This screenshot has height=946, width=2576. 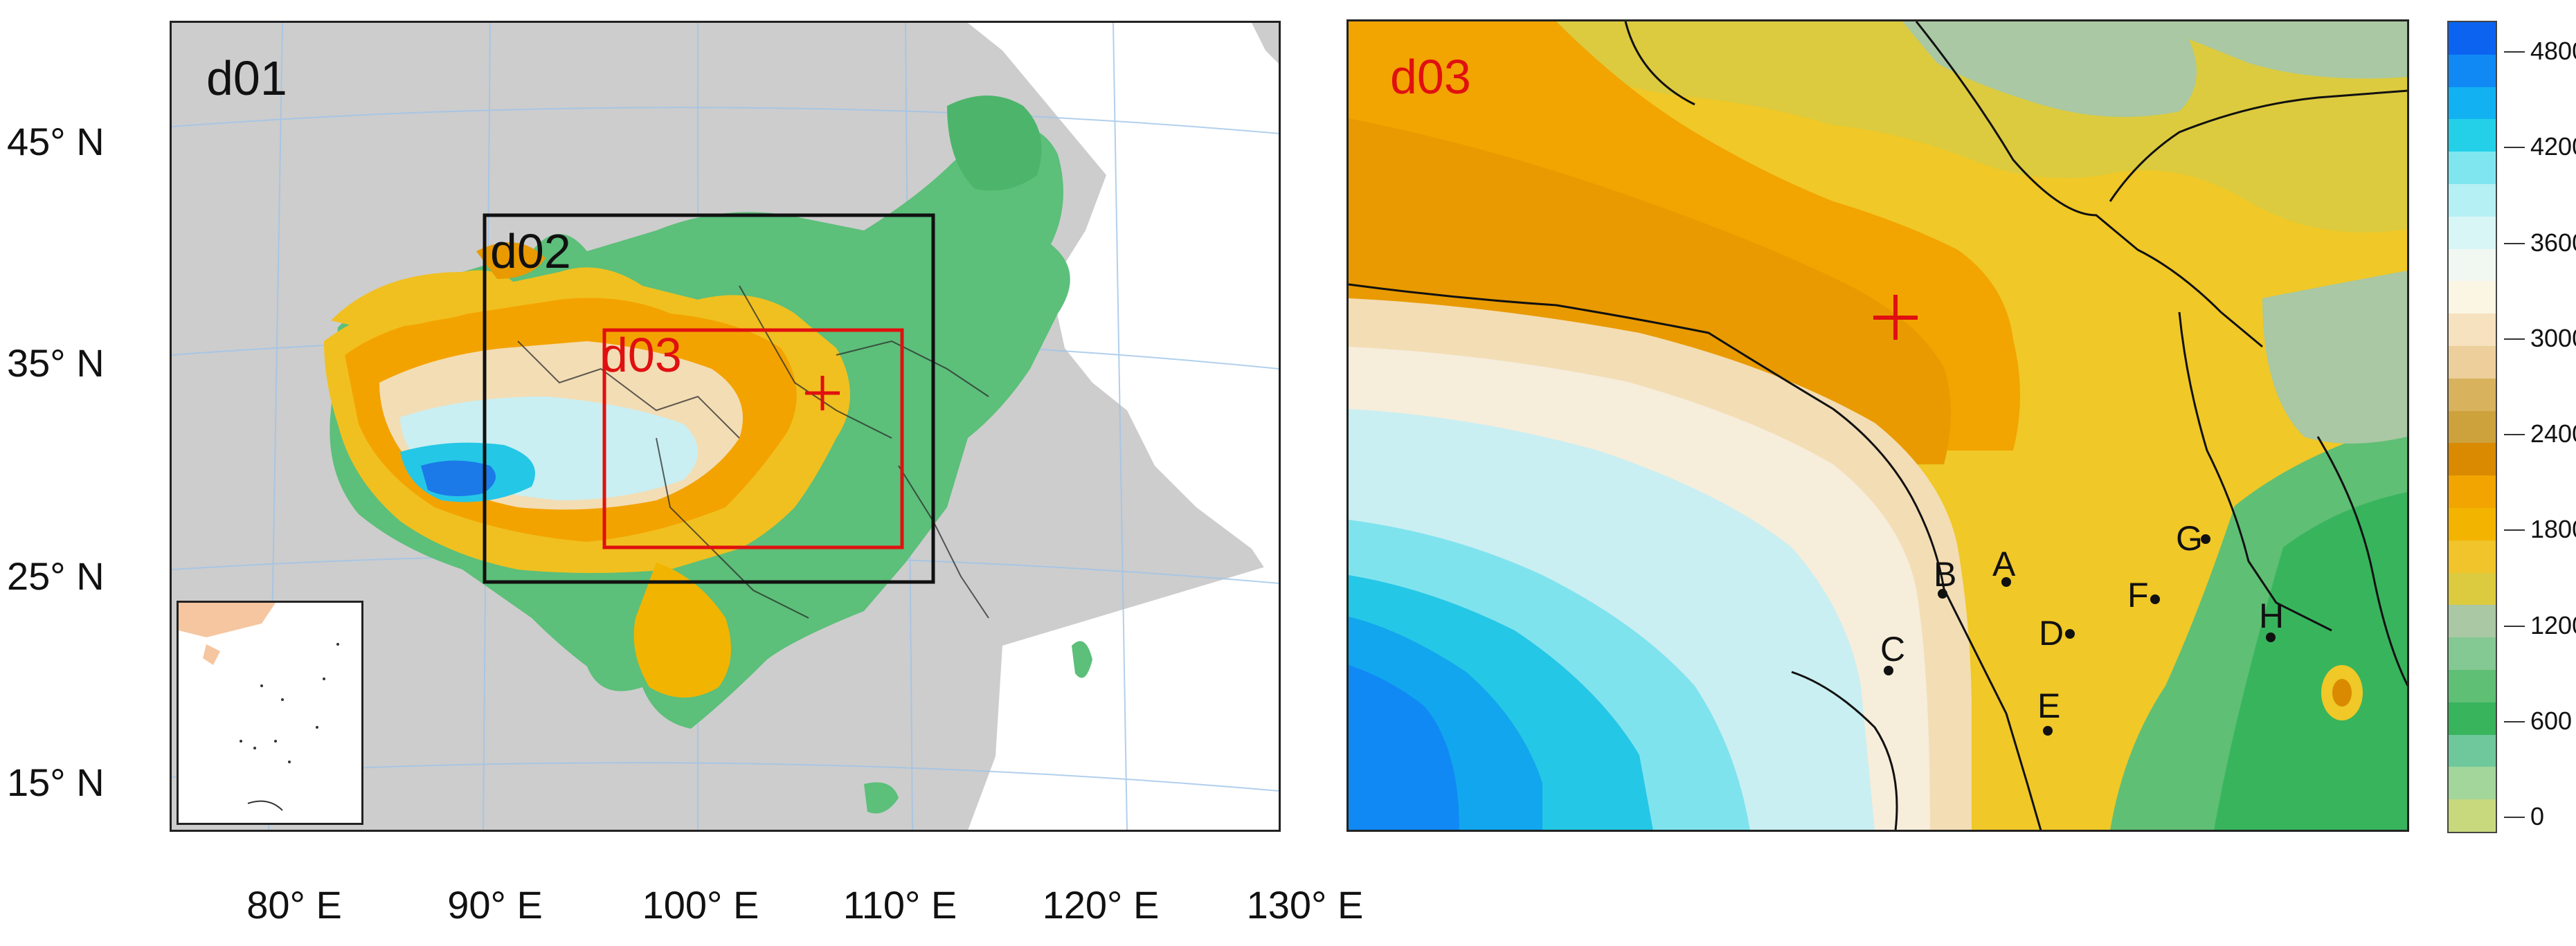 I want to click on lon-label-80e: 80° E, so click(x=294, y=905).